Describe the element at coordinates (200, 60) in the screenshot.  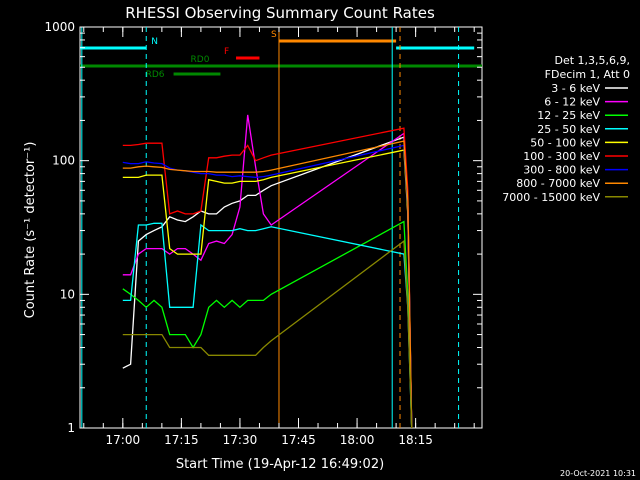
I see `flag-label-rd0: RD0` at that location.